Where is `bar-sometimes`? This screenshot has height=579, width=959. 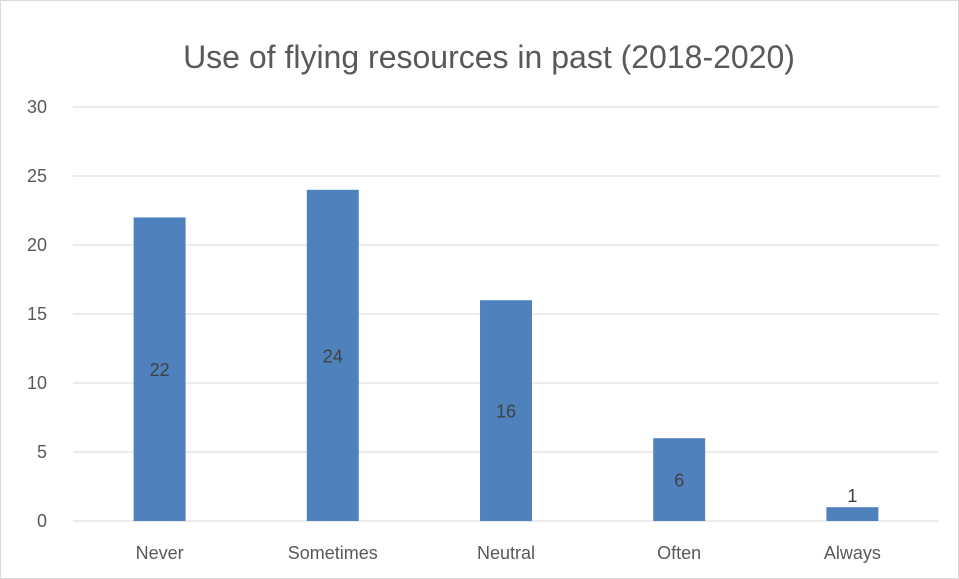
bar-sometimes is located at coordinates (332, 355).